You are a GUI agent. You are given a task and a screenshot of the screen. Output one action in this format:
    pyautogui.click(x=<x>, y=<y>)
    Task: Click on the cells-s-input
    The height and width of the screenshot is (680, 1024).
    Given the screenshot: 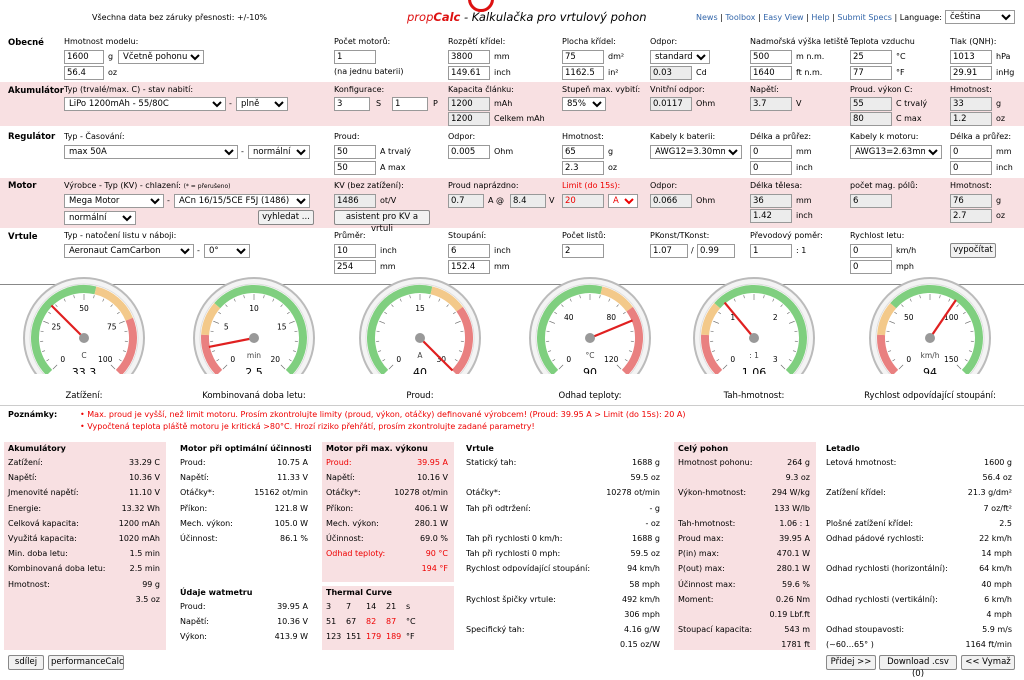 What is the action you would take?
    pyautogui.click(x=352, y=104)
    